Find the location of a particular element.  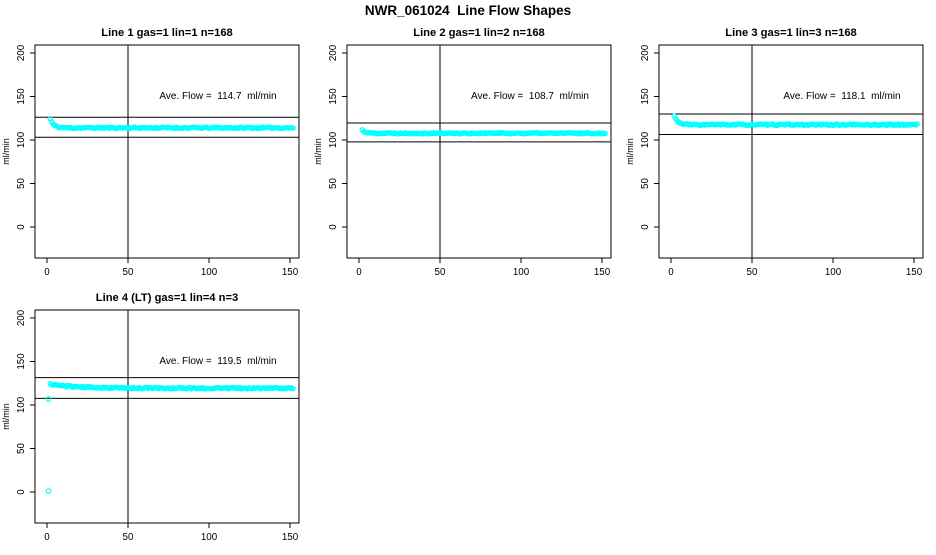

avg-flow-annotation: Ave. Flow = 119.5 ml/min is located at coordinates (217, 361).